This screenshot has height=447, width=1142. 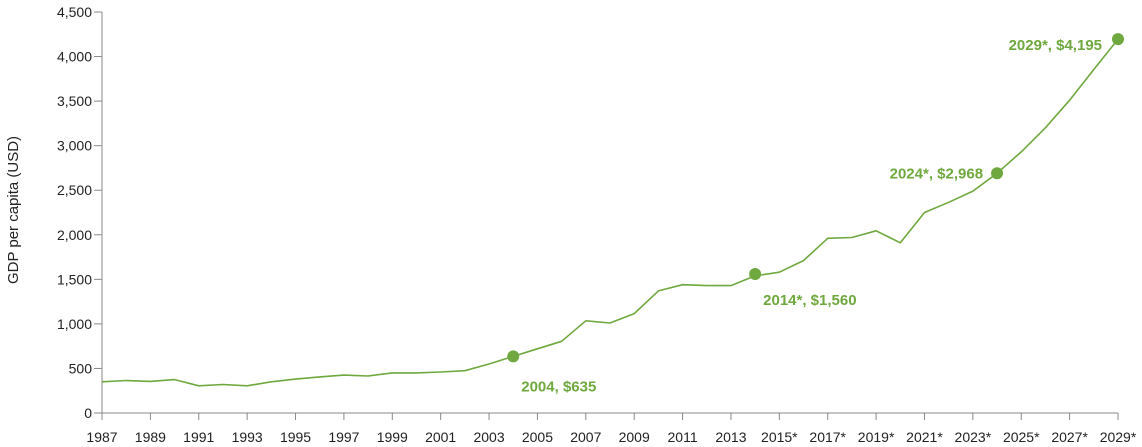 I want to click on x-tick-label: 2007, so click(x=585, y=437).